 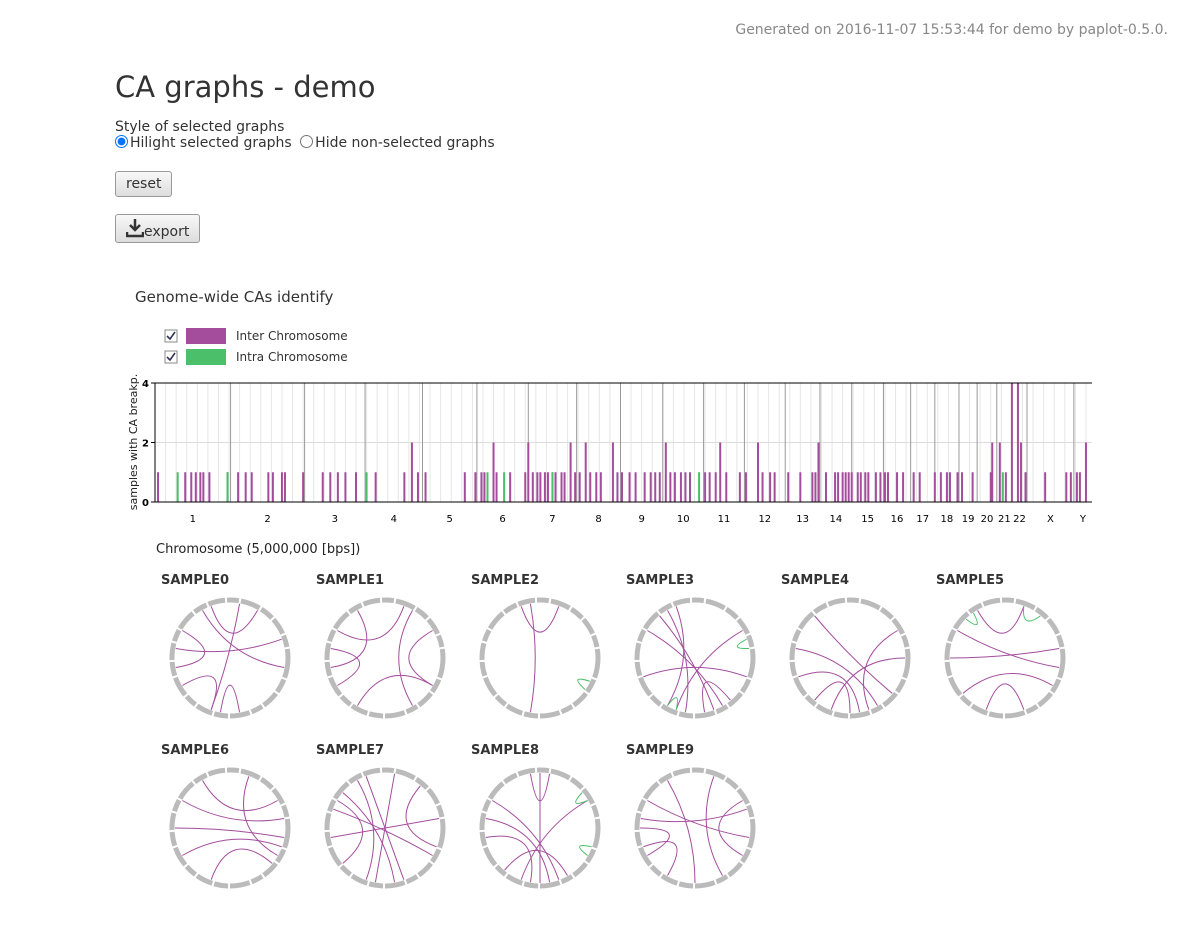 What do you see at coordinates (968, 519) in the screenshot?
I see `x-tick-label: 19` at bounding box center [968, 519].